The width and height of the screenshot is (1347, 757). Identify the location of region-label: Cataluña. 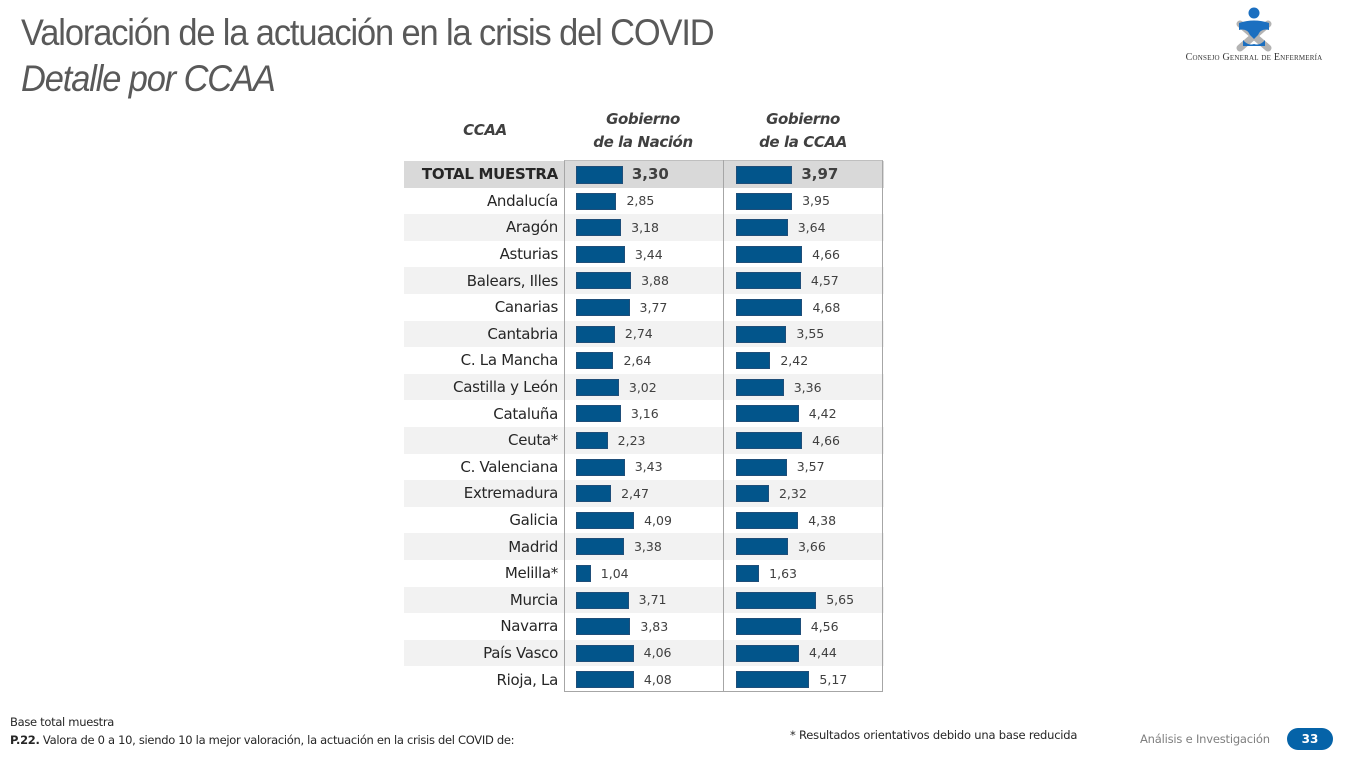
(525, 413).